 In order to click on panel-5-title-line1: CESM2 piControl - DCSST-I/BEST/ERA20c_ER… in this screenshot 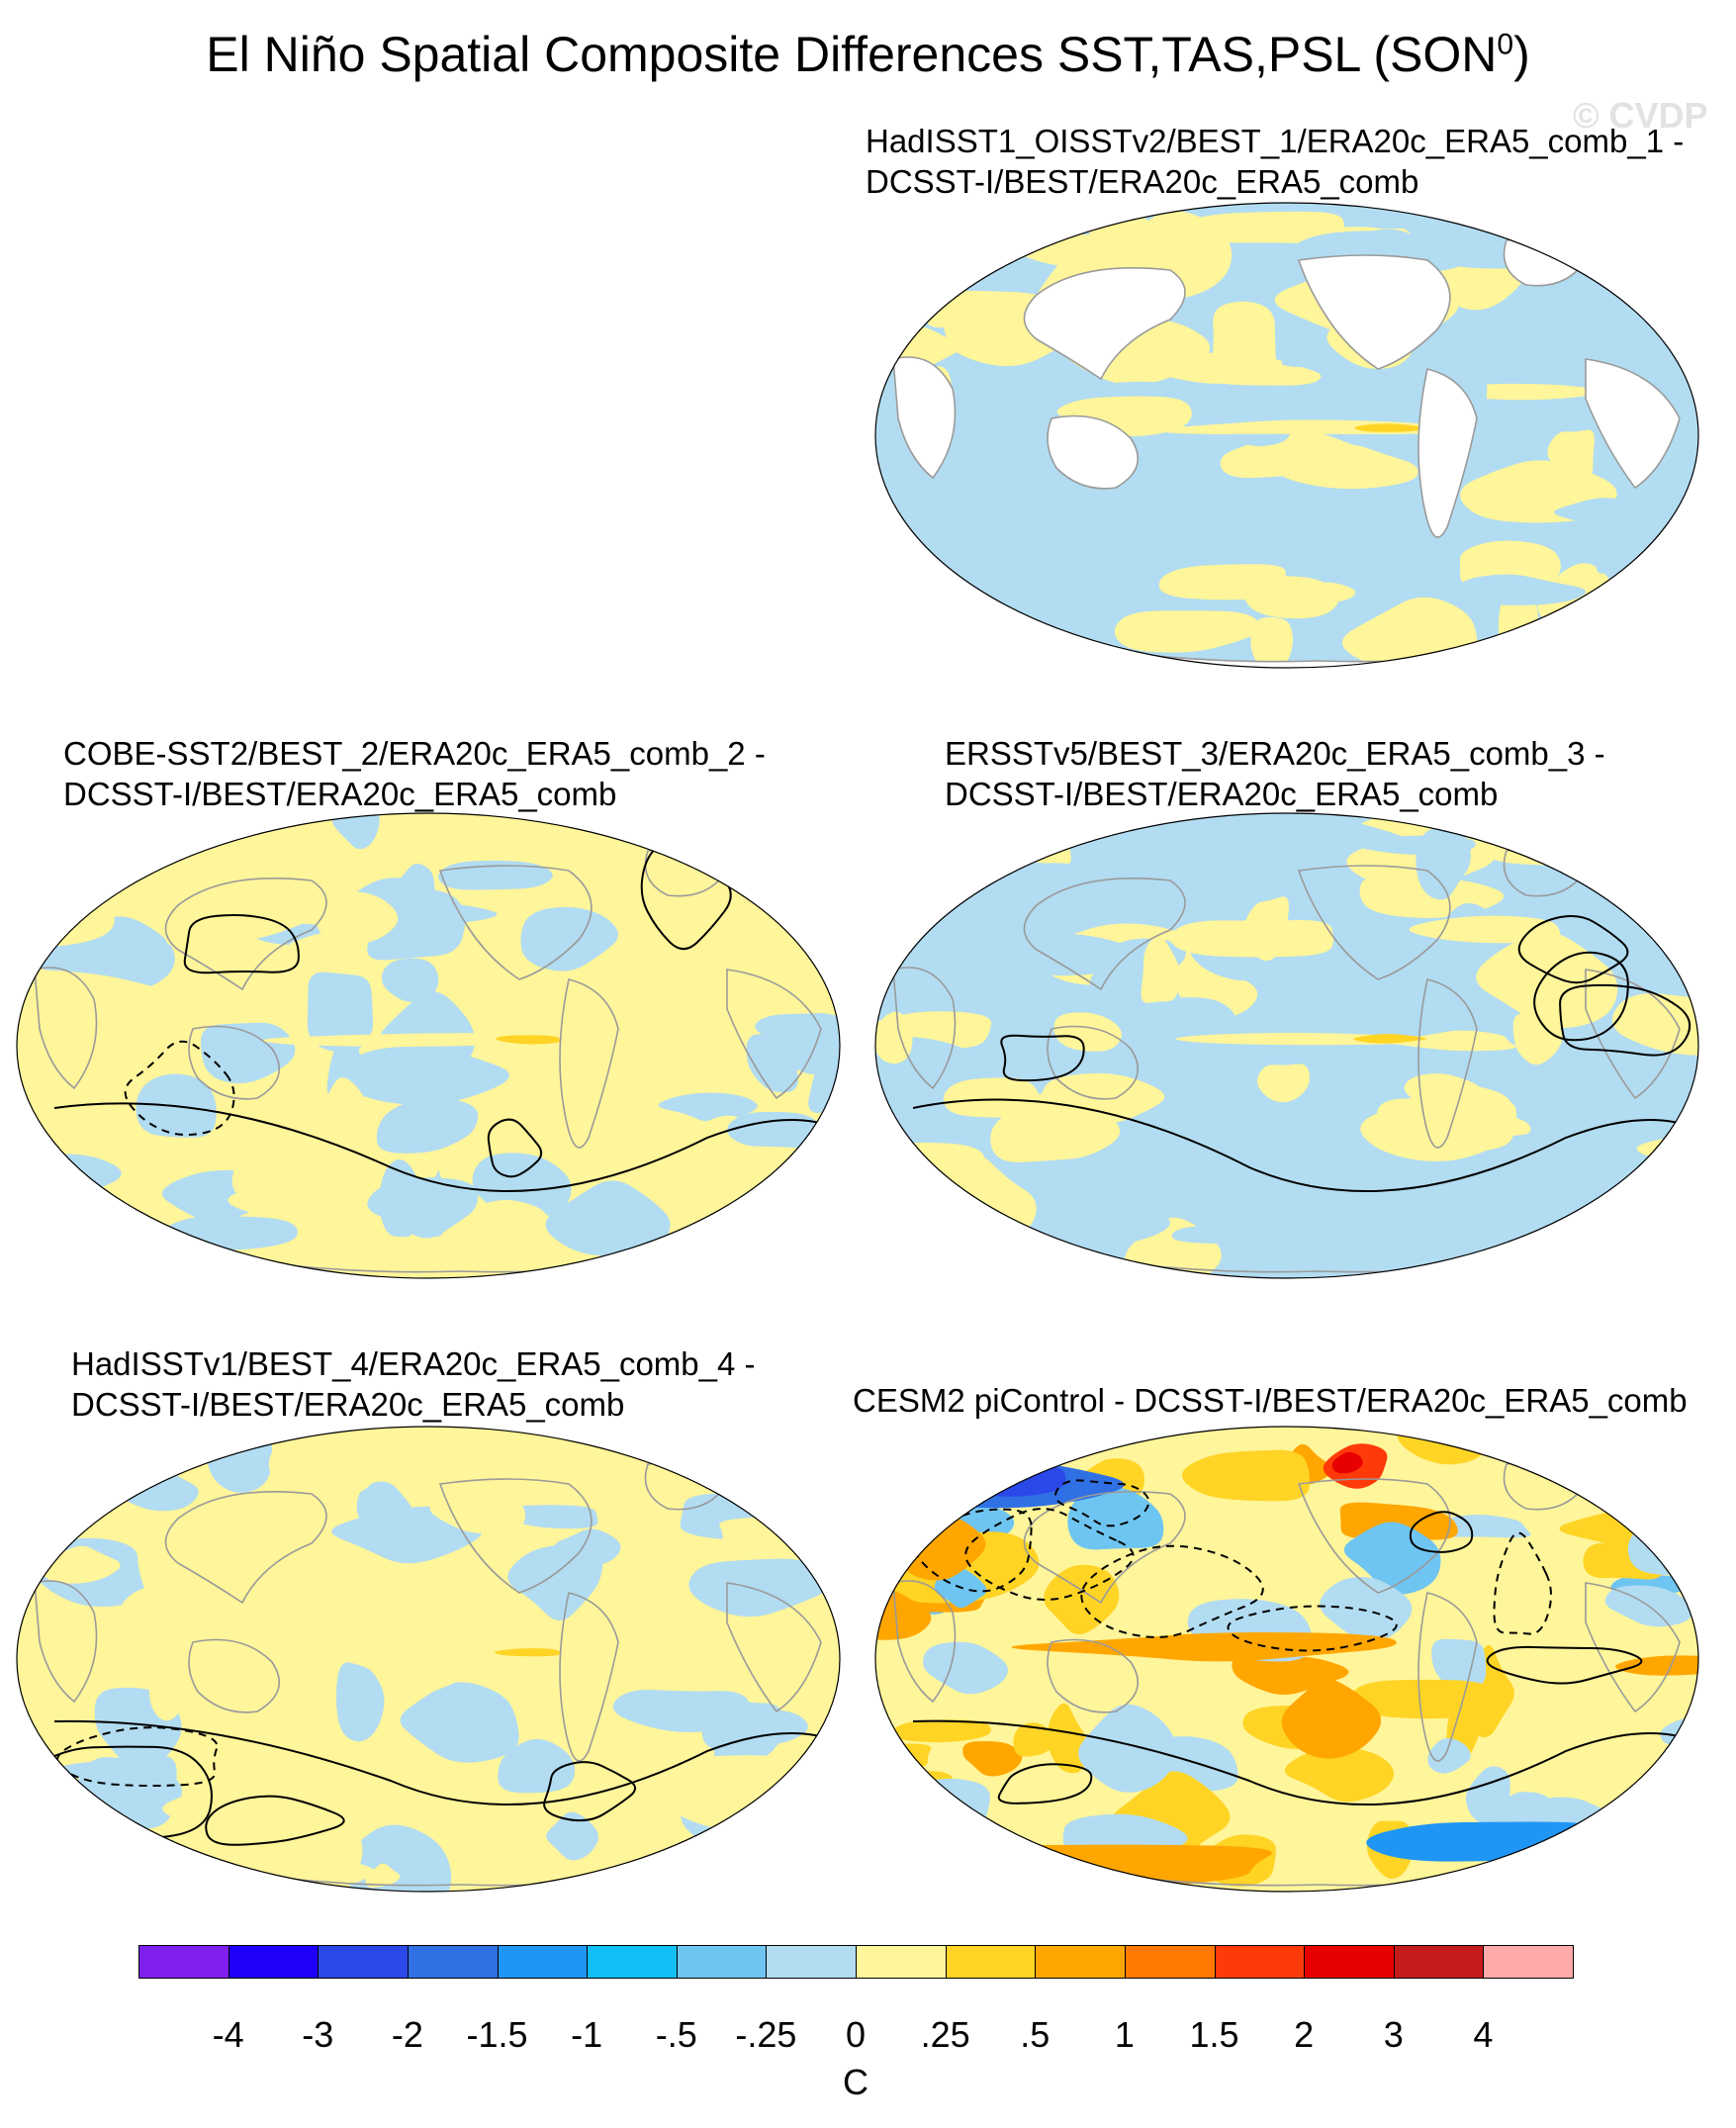, I will do `click(1270, 1400)`.